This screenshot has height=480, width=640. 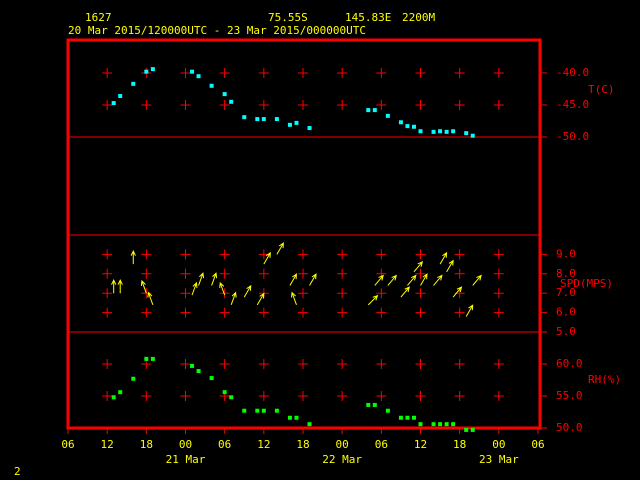 What do you see at coordinates (566, 312) in the screenshot?
I see `y-tick-label: 6.0` at bounding box center [566, 312].